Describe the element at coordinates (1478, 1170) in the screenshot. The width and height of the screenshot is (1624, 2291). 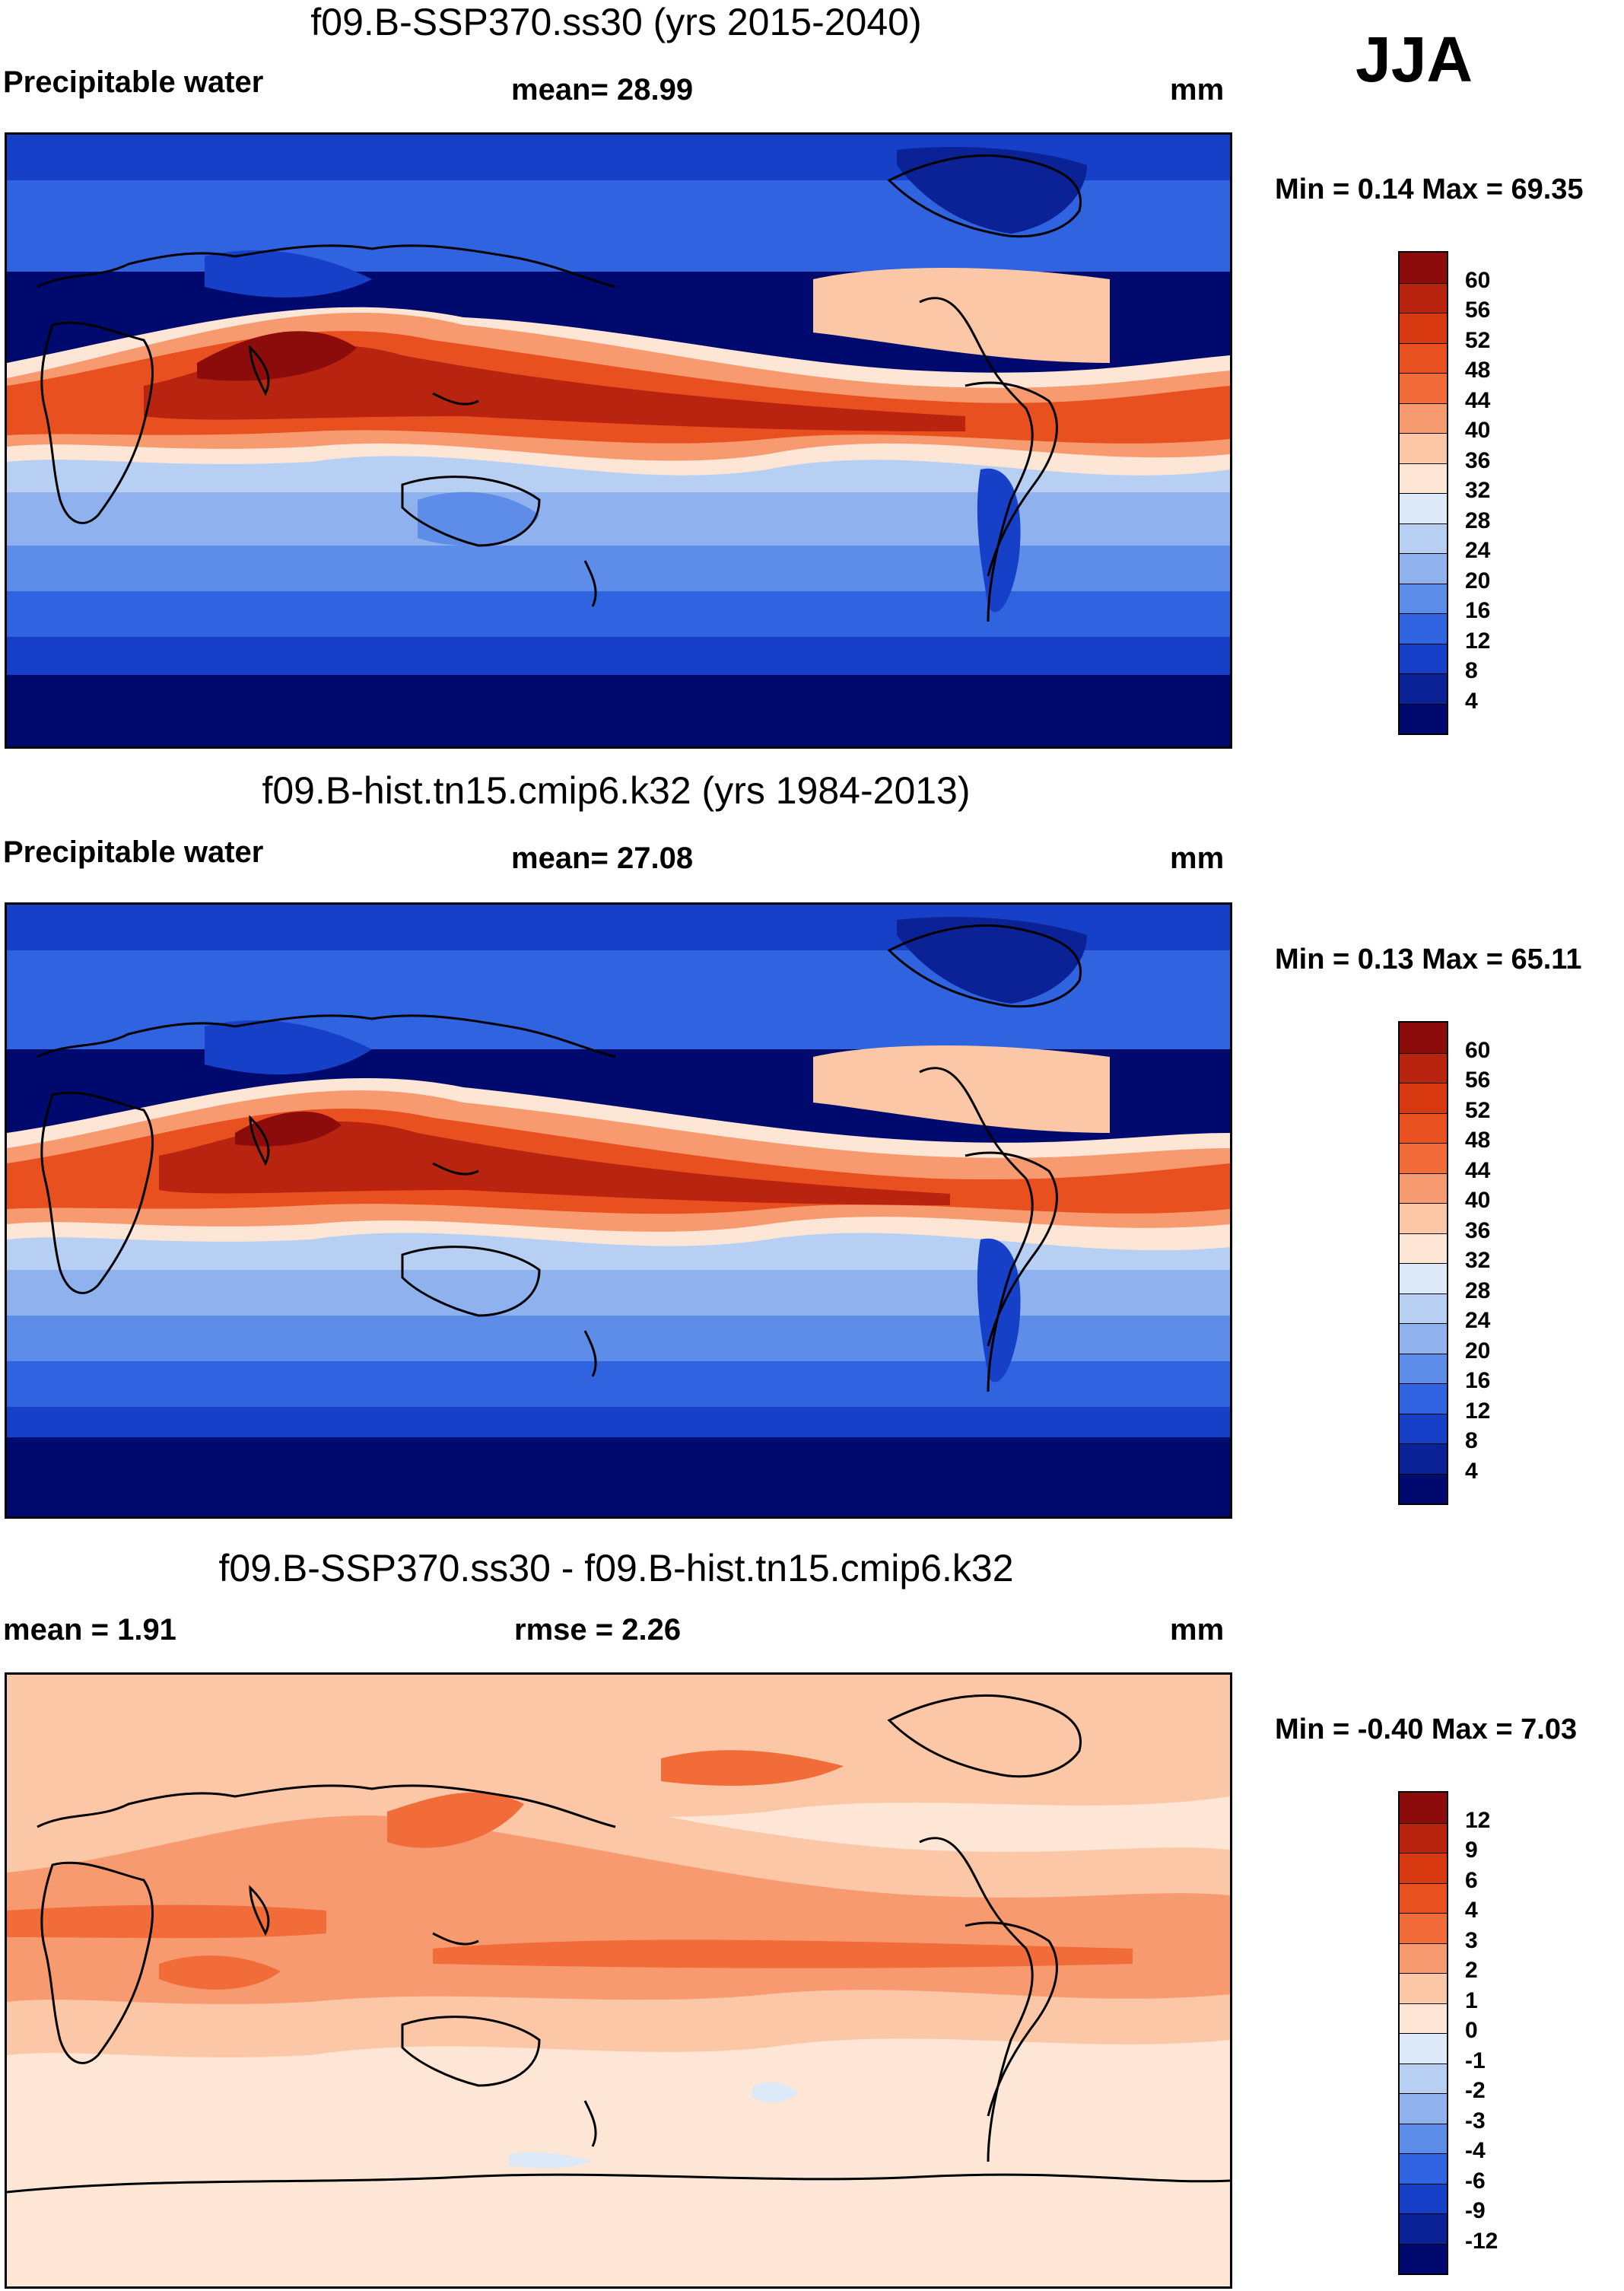
I see `colorbar-tick-label: 44` at that location.